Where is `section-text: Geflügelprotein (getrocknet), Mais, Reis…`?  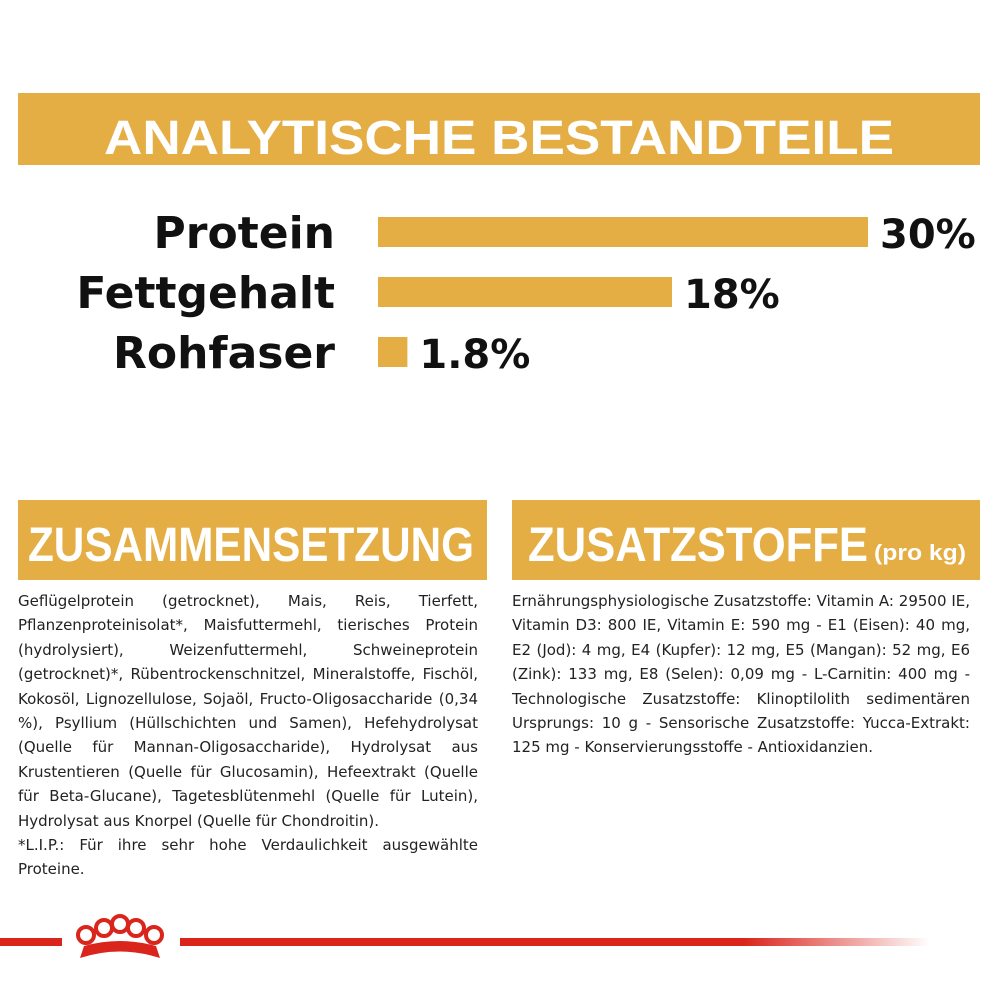
section-text: Geflügelprotein (getrocknet), Mais, Reis… is located at coordinates (248, 735).